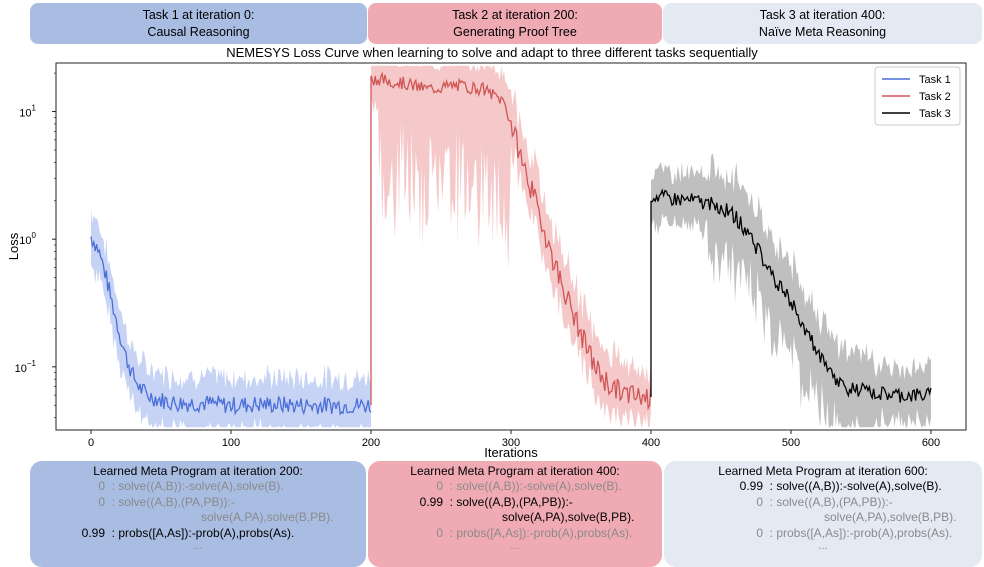 This screenshot has height=567, width=984. What do you see at coordinates (935, 114) in the screenshot?
I see `legend-label-3: Task 3` at bounding box center [935, 114].